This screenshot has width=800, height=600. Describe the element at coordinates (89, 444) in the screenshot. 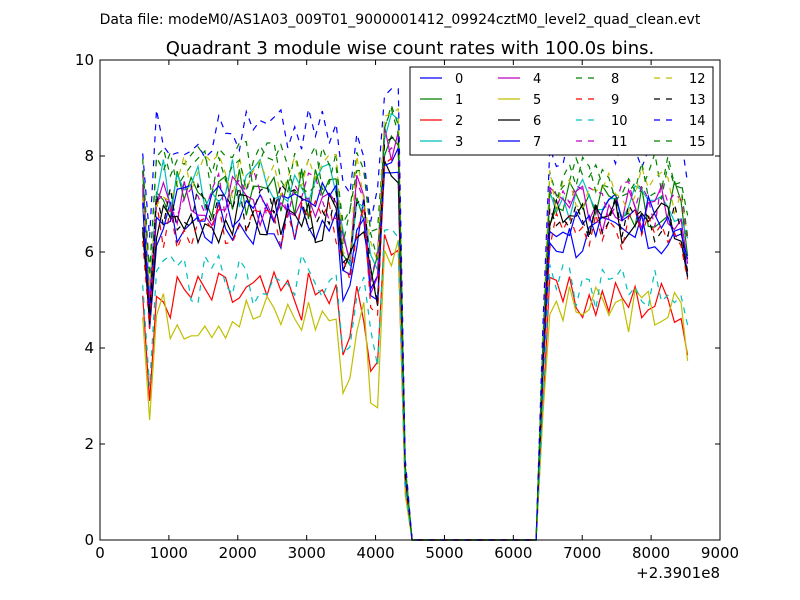

I see `y-tick-label: 2` at that location.